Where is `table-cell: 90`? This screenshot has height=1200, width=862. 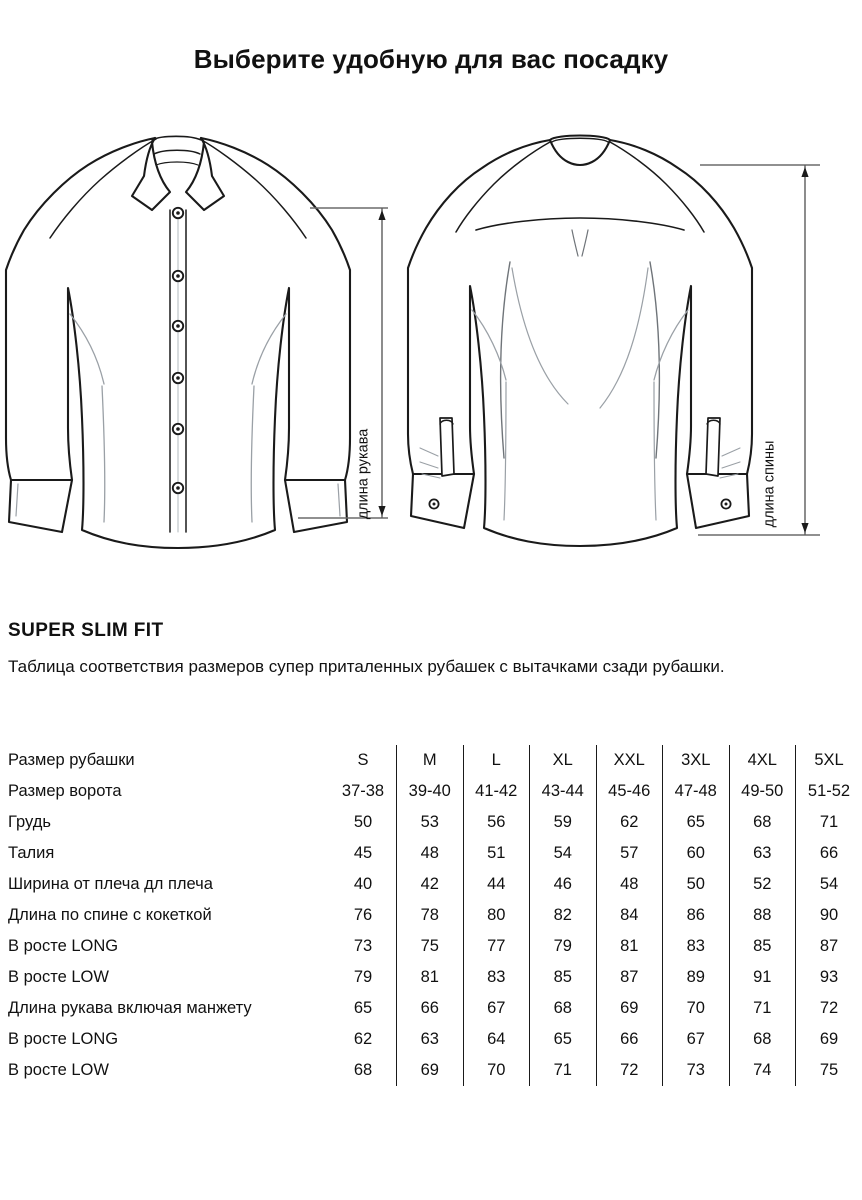 table-cell: 90 is located at coordinates (828, 915).